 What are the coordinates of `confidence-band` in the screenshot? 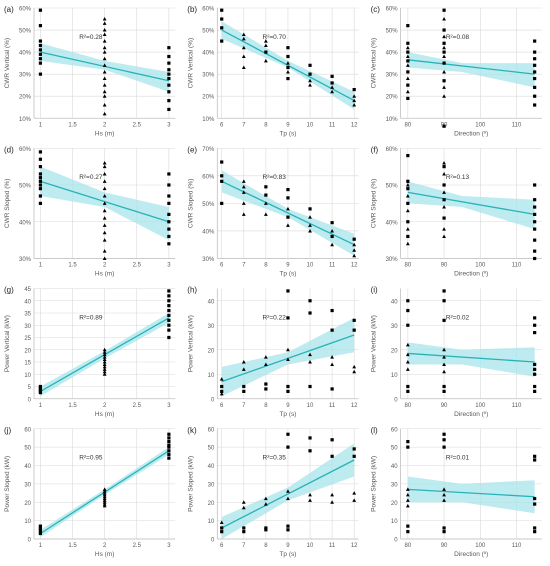 It's located at (471, 359).